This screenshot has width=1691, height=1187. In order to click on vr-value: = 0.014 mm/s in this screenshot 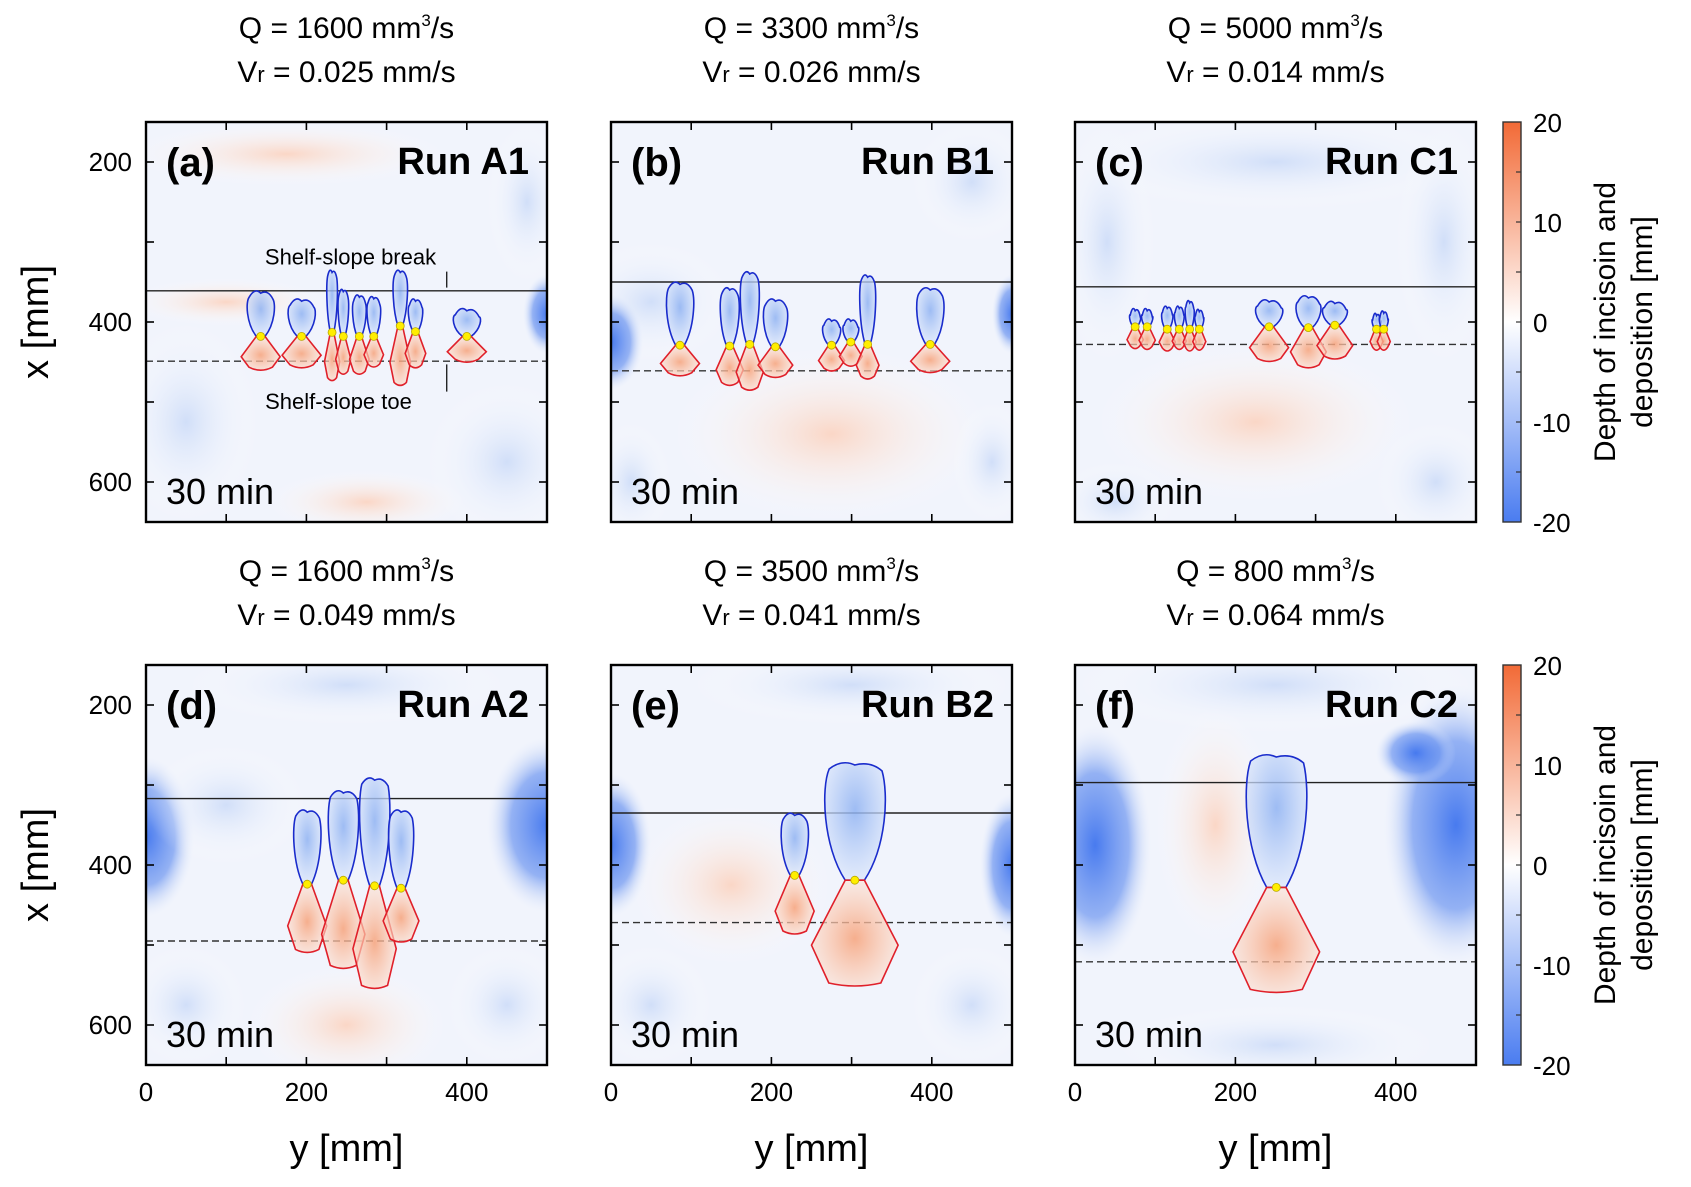, I will do `click(1289, 72)`.